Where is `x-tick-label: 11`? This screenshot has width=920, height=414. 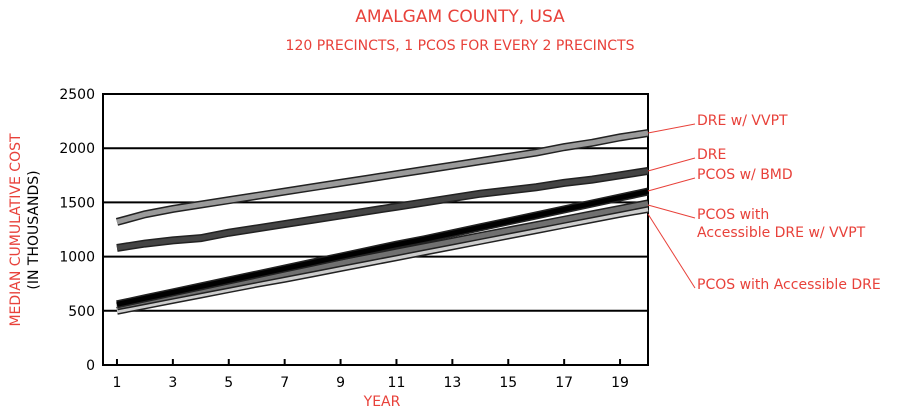 x-tick-label: 11 is located at coordinates (397, 383).